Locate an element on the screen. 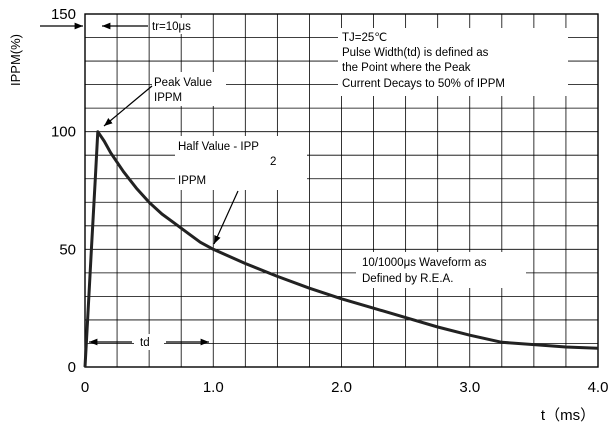 The image size is (609, 430). conditions-line-3: the Point where the Peak is located at coordinates (406, 68).